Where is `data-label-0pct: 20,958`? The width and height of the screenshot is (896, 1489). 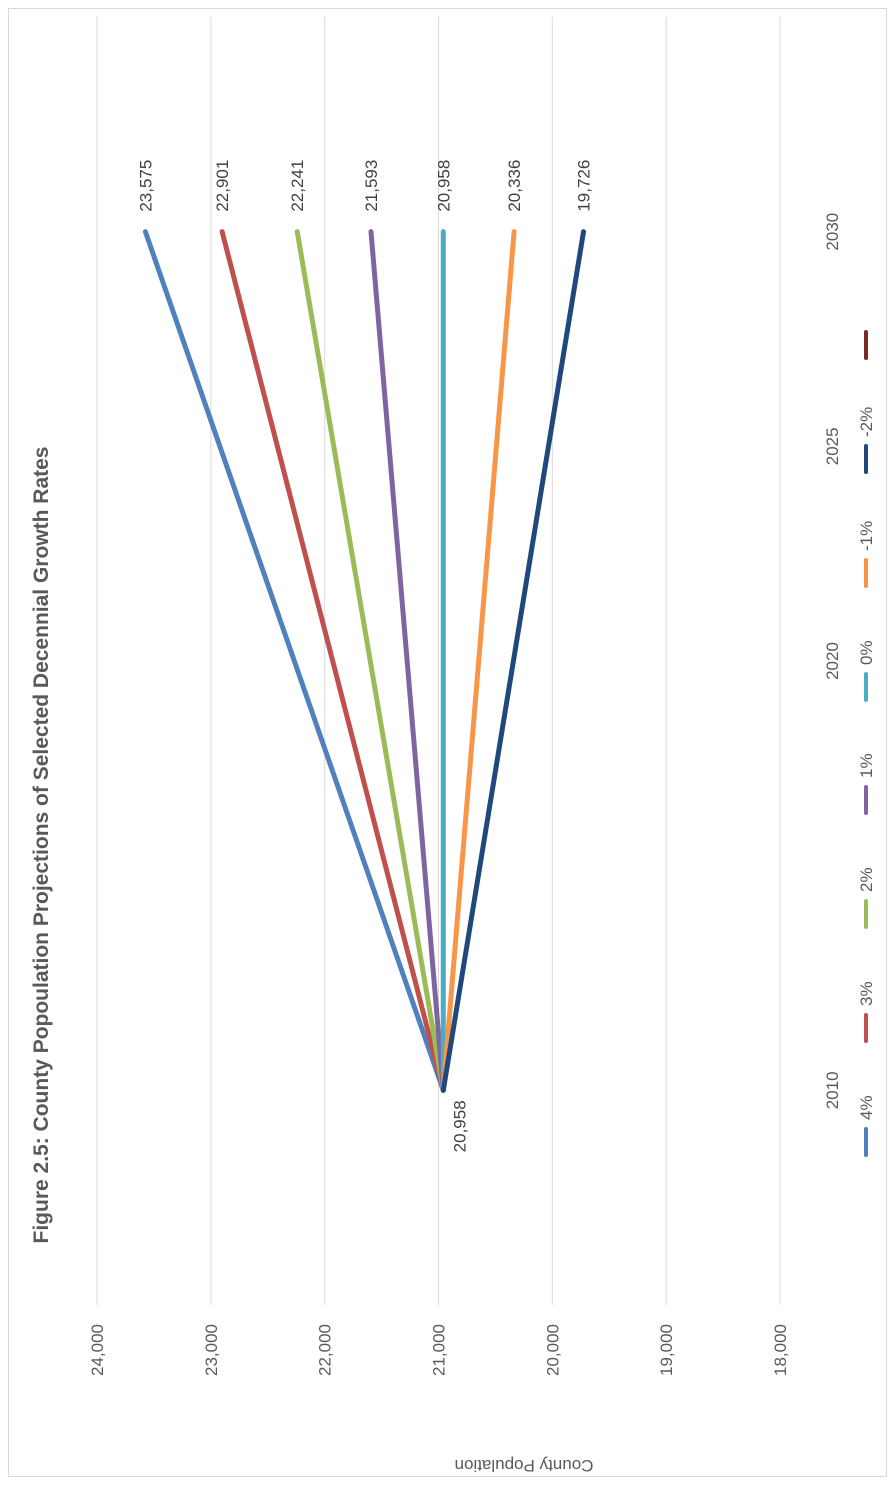
data-label-0pct: 20,958 is located at coordinates (443, 186).